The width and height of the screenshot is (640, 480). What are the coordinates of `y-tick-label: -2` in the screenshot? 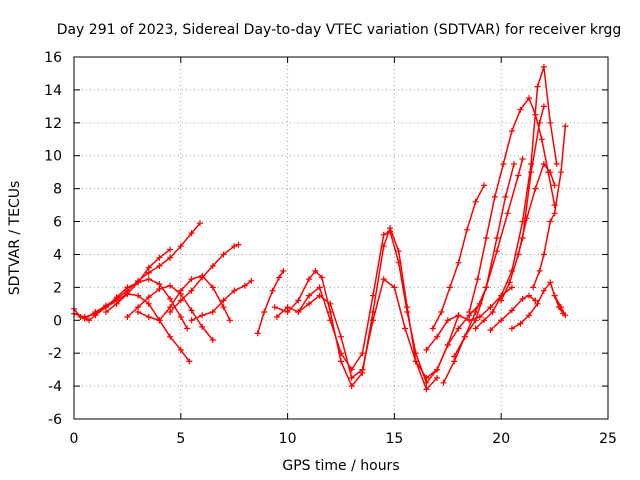 It's located at (55, 354).